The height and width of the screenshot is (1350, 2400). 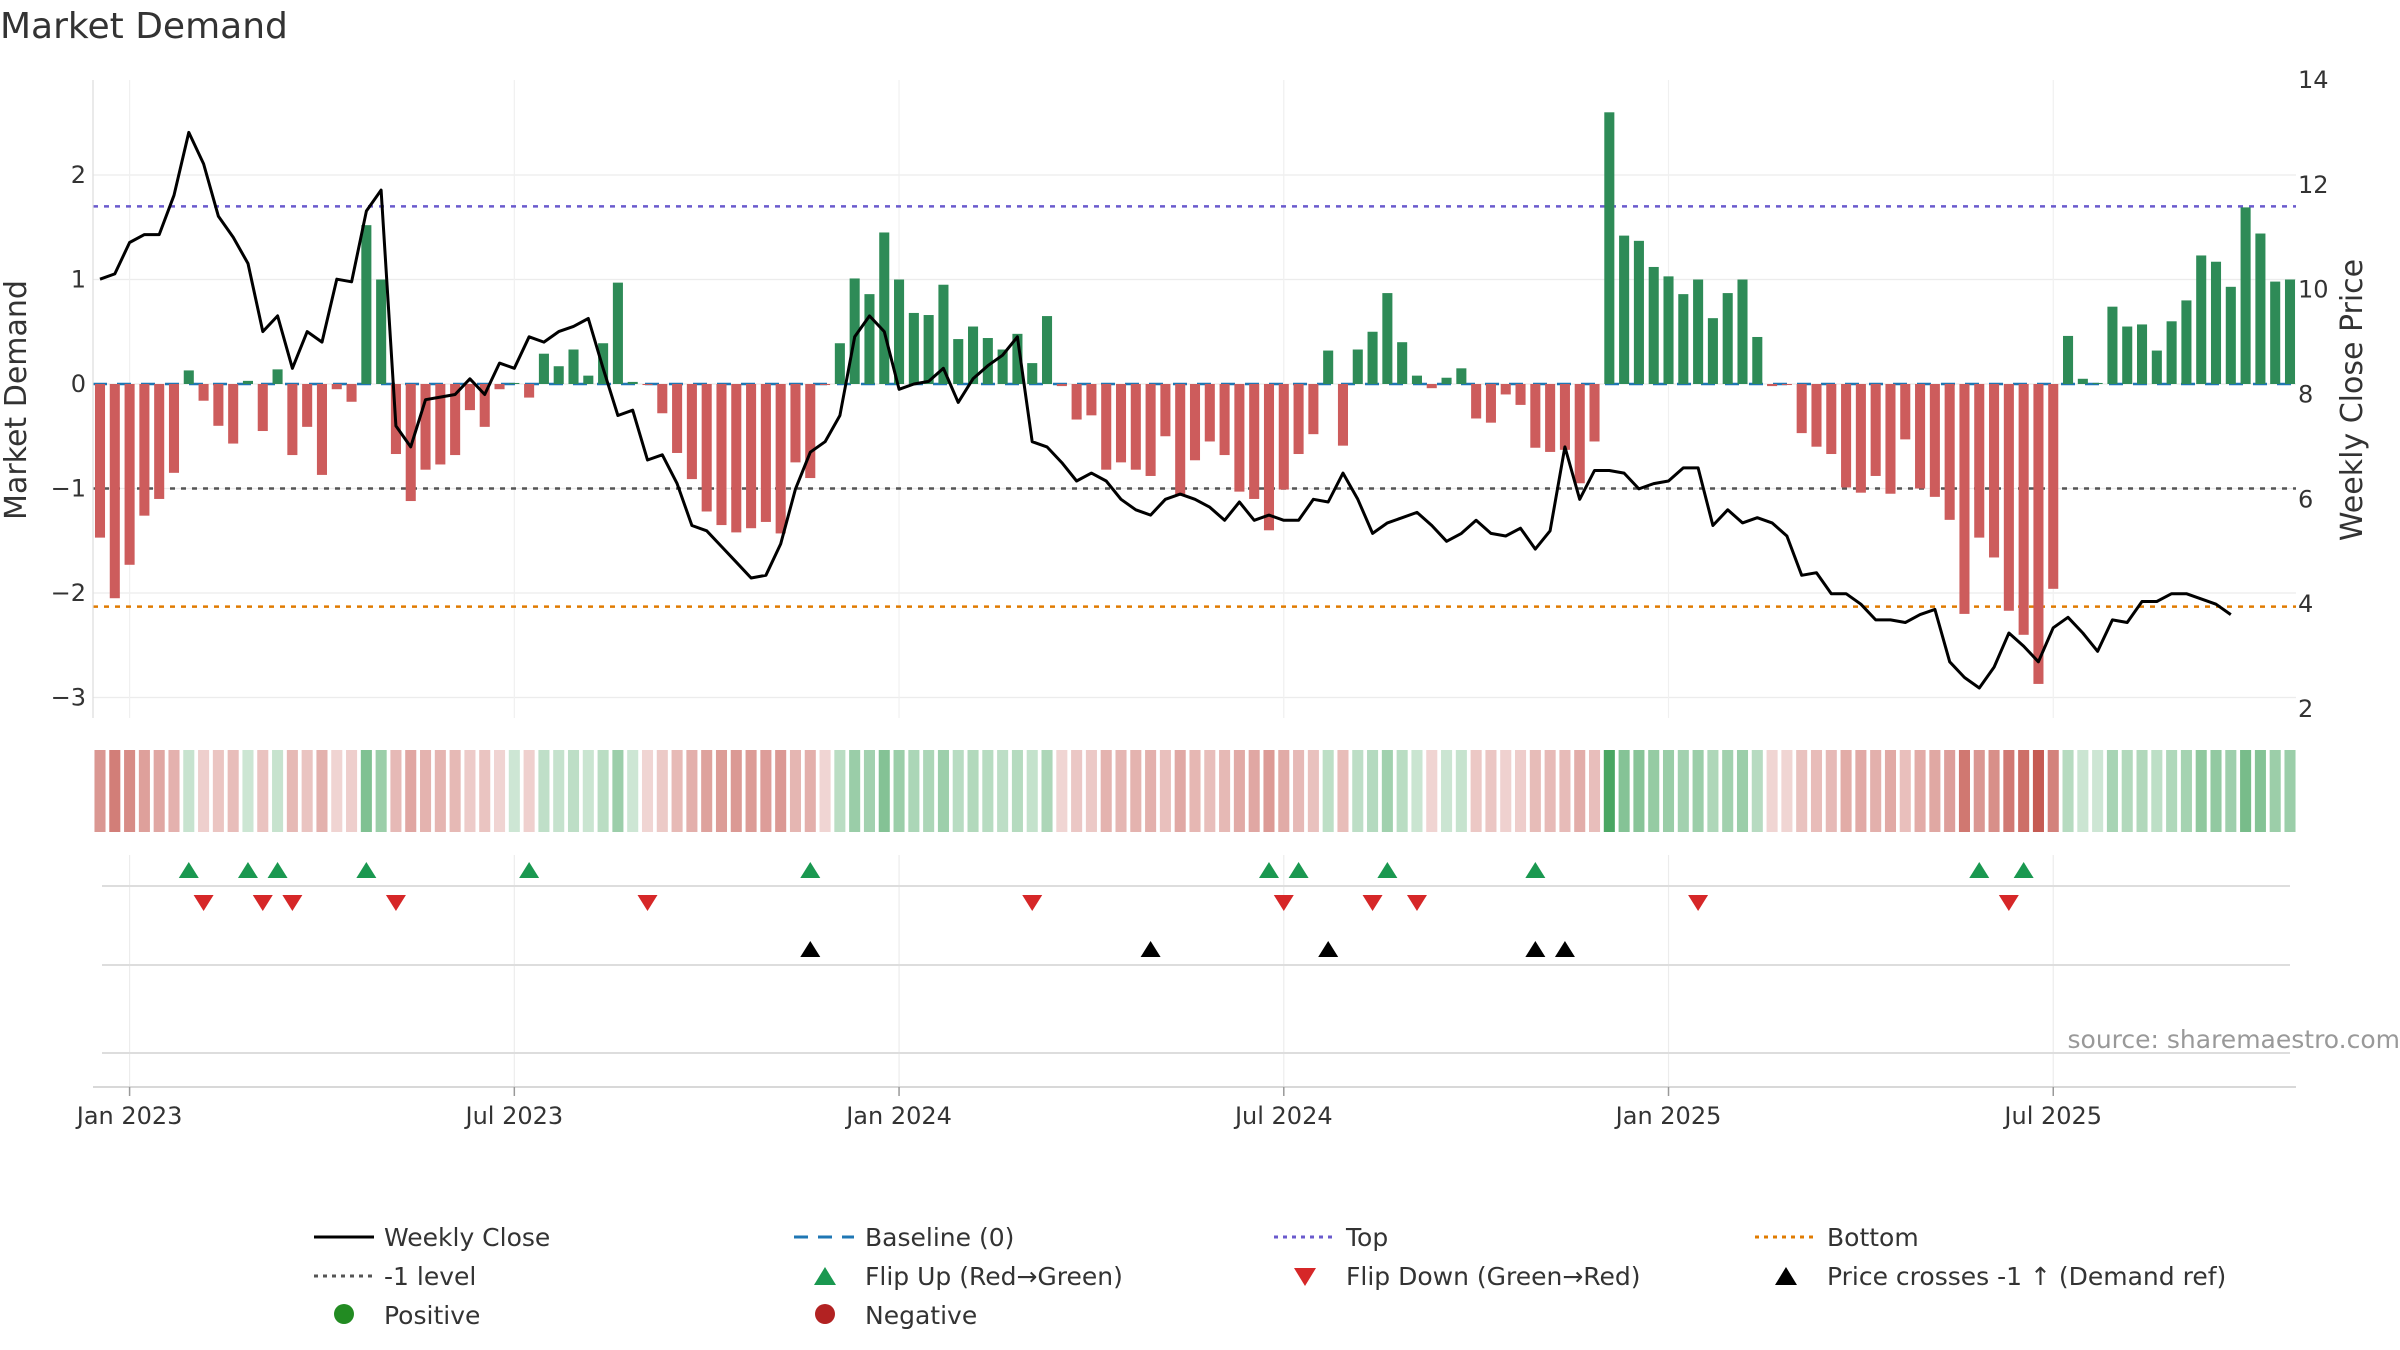 I want to click on heat-strip, so click(x=1195, y=791).